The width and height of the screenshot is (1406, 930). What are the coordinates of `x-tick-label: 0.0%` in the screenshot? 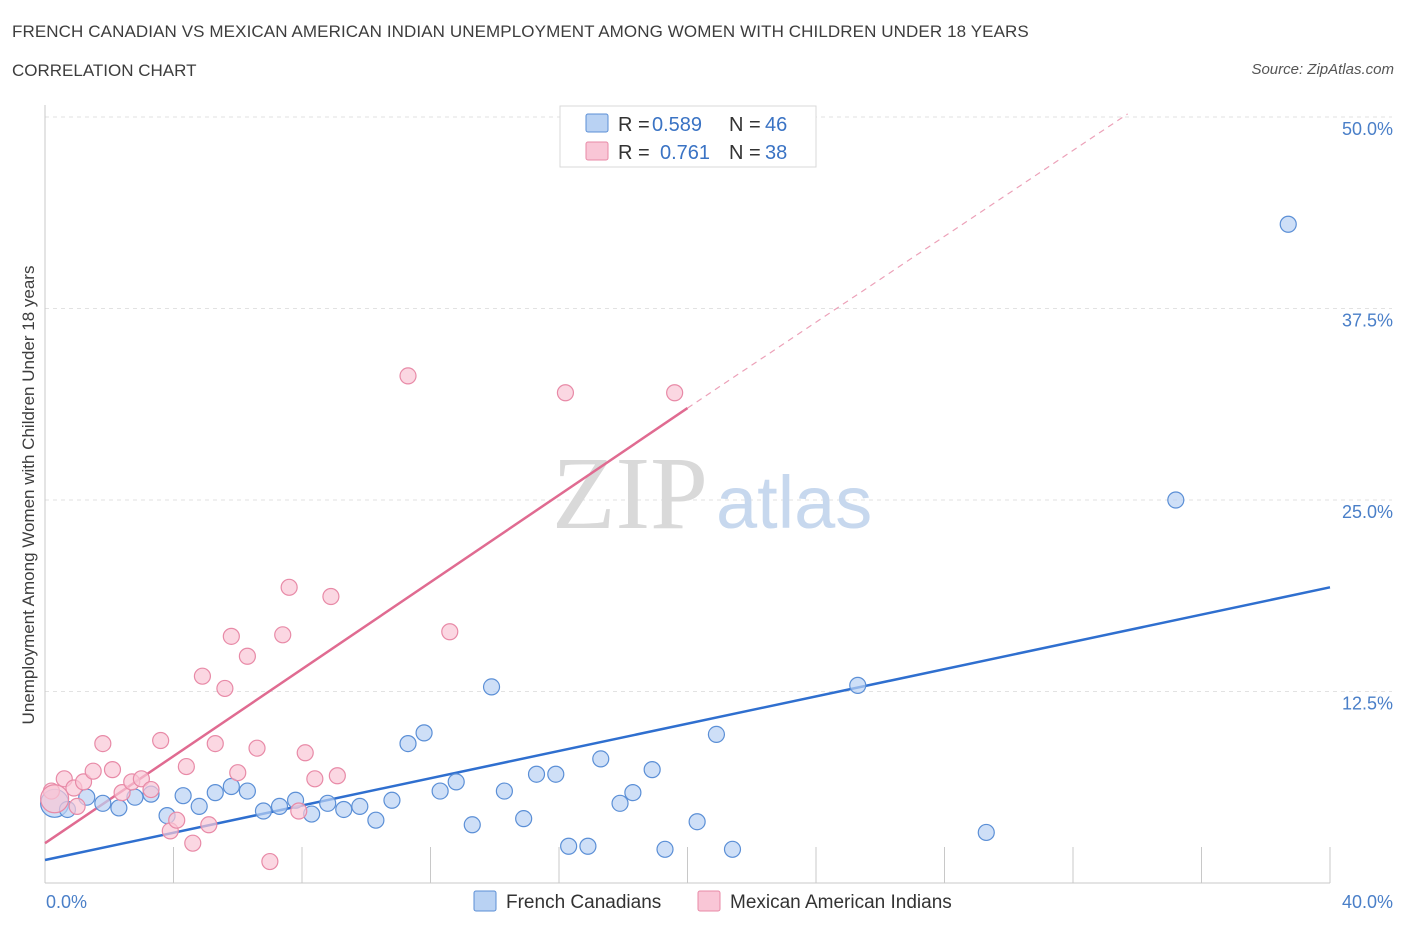 It's located at (66, 902).